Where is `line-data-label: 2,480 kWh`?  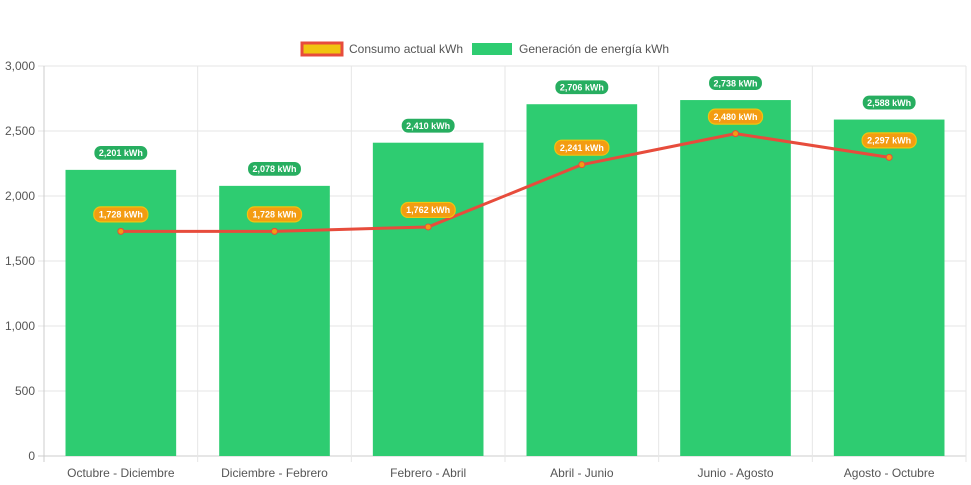 line-data-label: 2,480 kWh is located at coordinates (735, 117).